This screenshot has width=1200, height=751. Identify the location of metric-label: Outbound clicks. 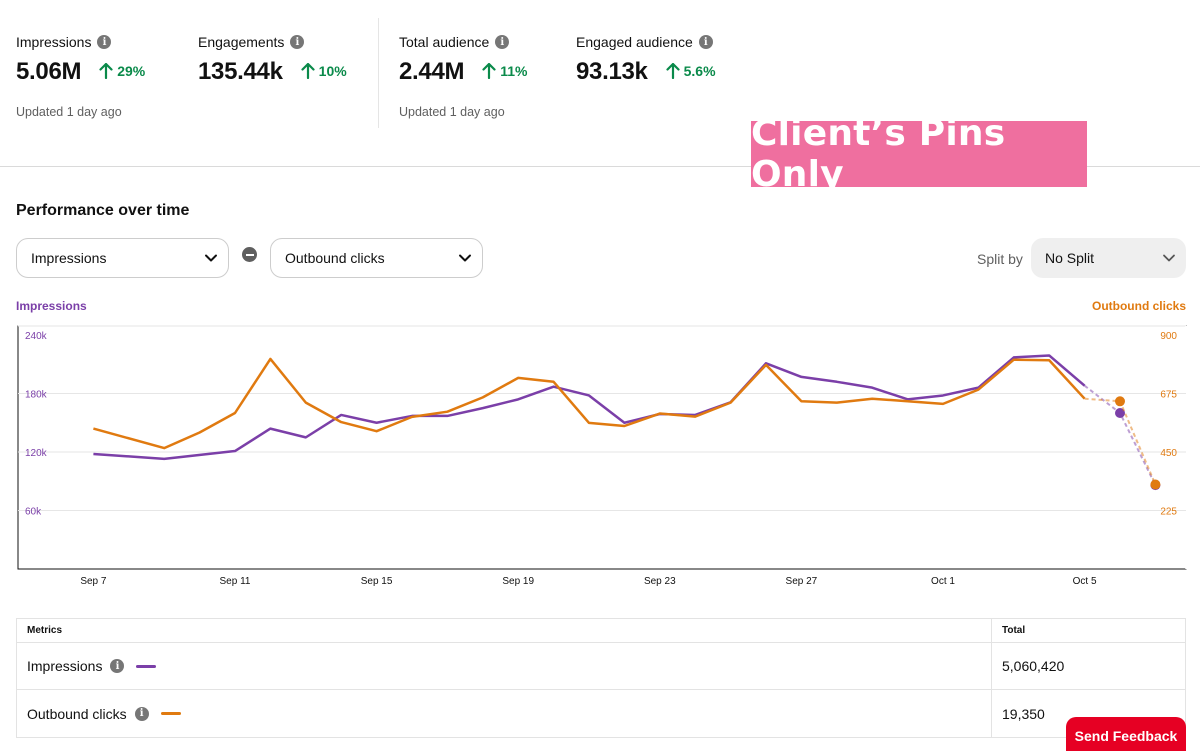
(77, 713).